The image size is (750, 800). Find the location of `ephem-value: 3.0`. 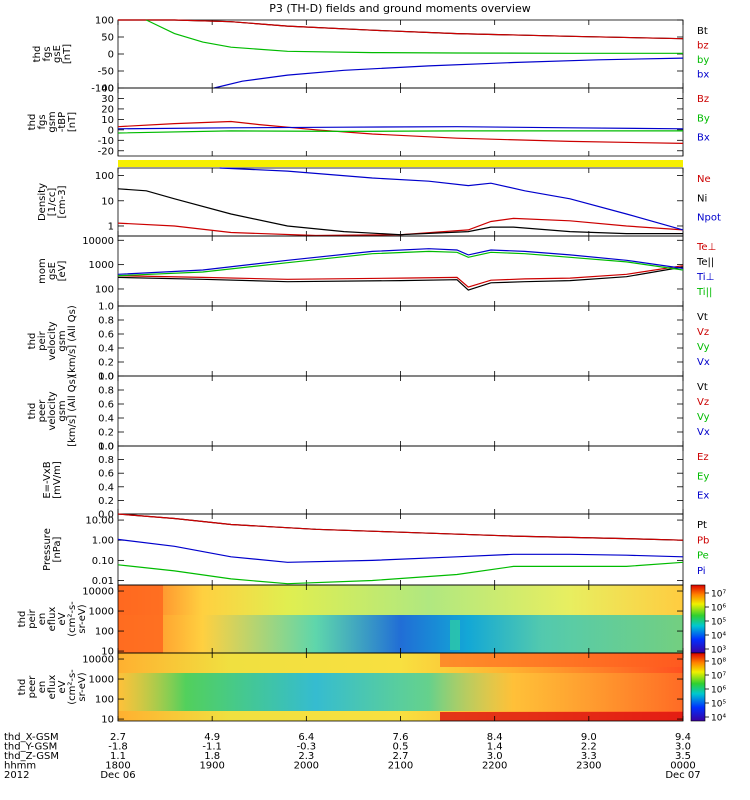

ephem-value: 3.0 is located at coordinates (495, 756).